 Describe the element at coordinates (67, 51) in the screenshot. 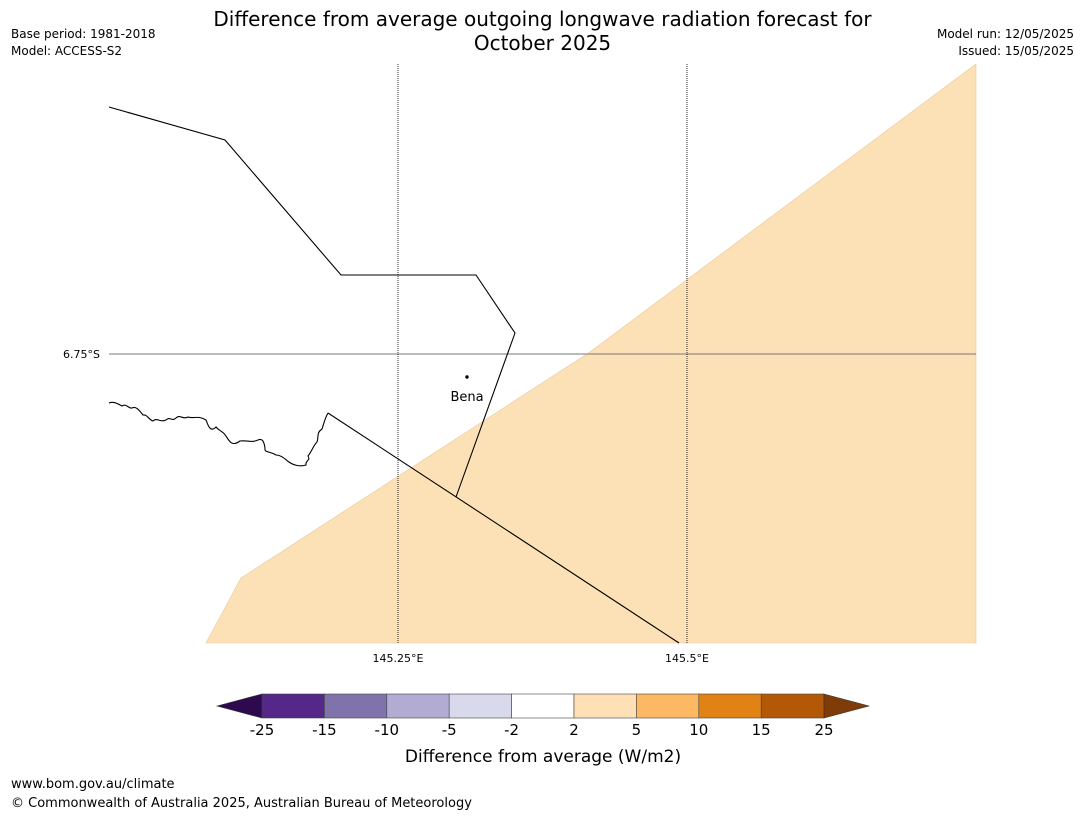

I see `model-name: Model: ACCESS-S2` at that location.